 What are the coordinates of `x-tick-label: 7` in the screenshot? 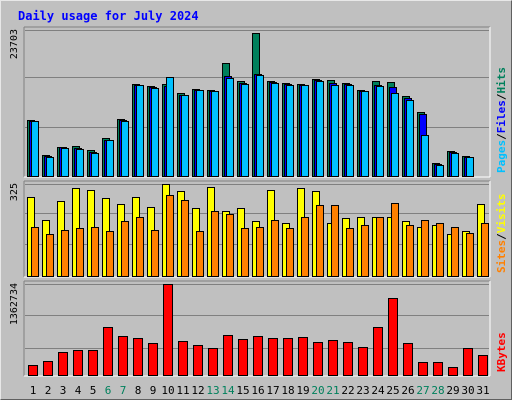 It's located at (123, 390).